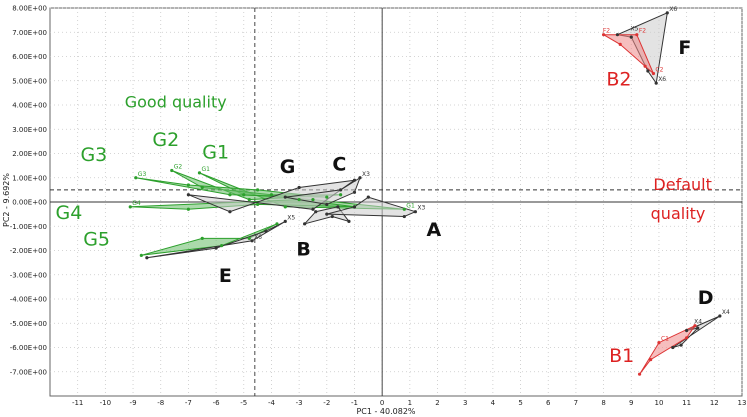 The image size is (747, 417). I want to click on y-tick-label: 6.00E+00, so click(29, 57).